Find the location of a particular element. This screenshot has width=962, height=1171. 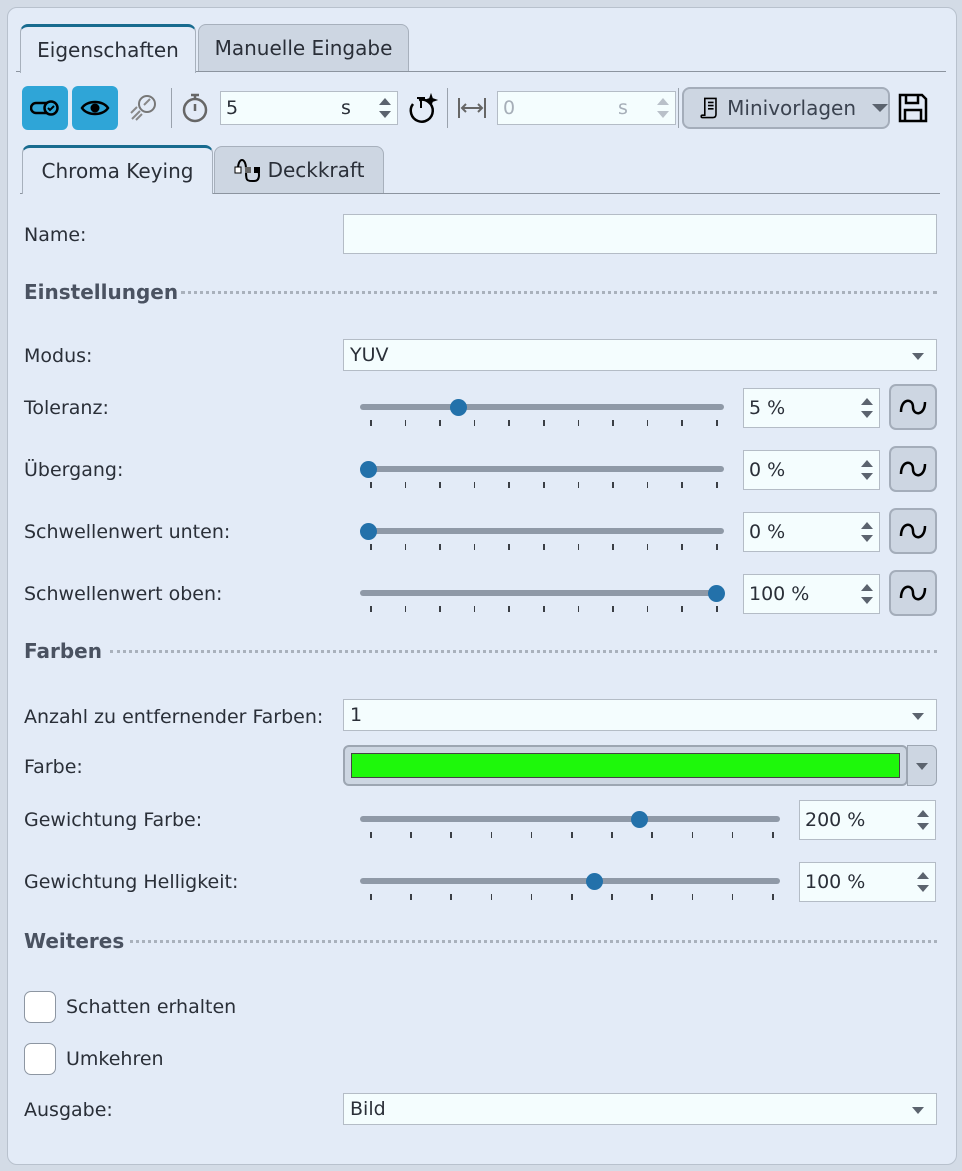

minivorlagen-button: Minivorlagen is located at coordinates (786, 108).